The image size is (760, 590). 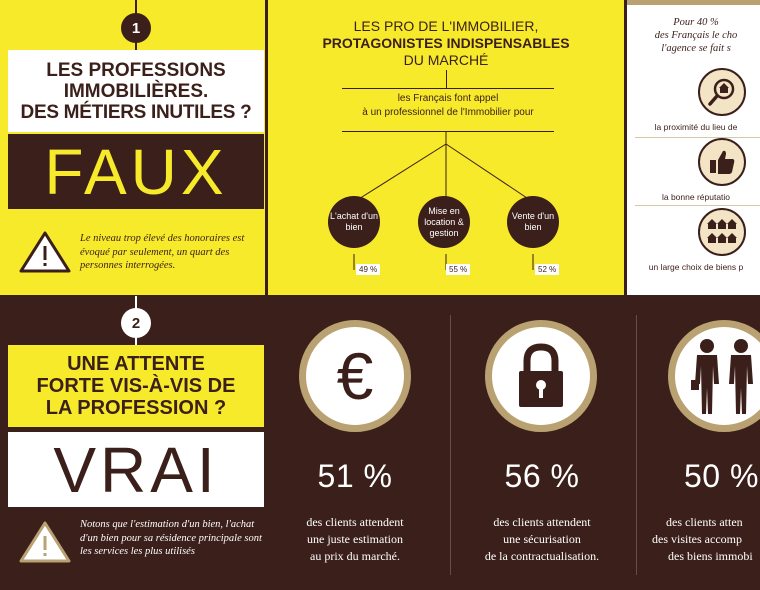 What do you see at coordinates (541, 376) in the screenshot?
I see `padlock-icon` at bounding box center [541, 376].